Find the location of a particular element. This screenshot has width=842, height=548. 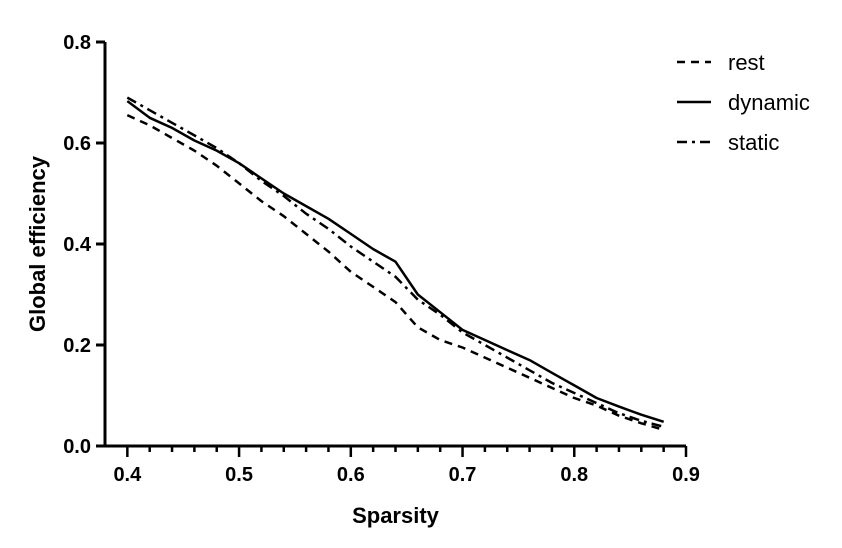

x-axis-title: Sparsity is located at coordinates (396, 515).